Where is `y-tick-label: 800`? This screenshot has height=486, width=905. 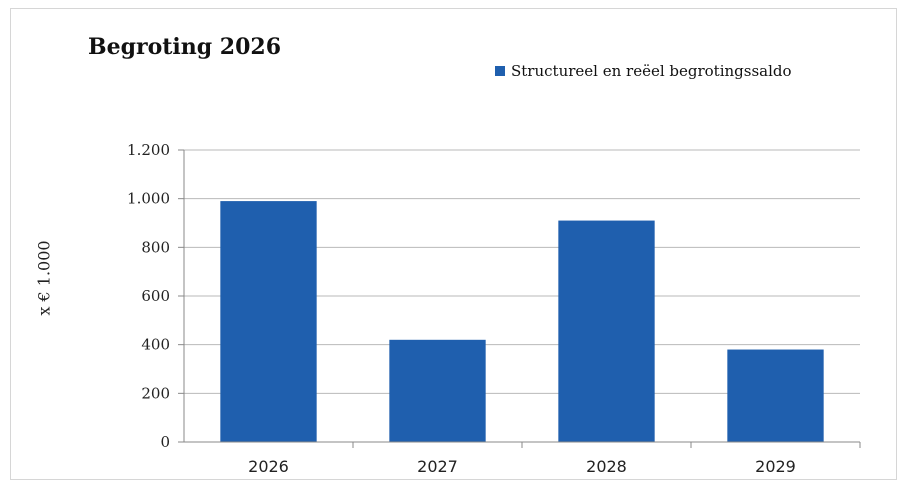 y-tick-label: 800 is located at coordinates (155, 247).